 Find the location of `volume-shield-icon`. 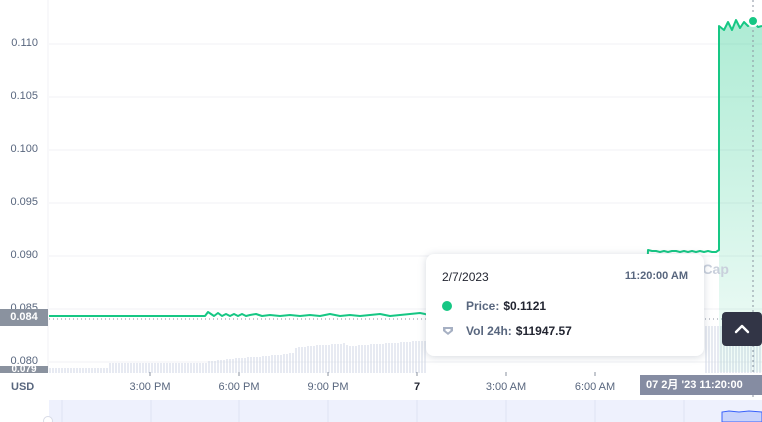

volume-shield-icon is located at coordinates (448, 331).